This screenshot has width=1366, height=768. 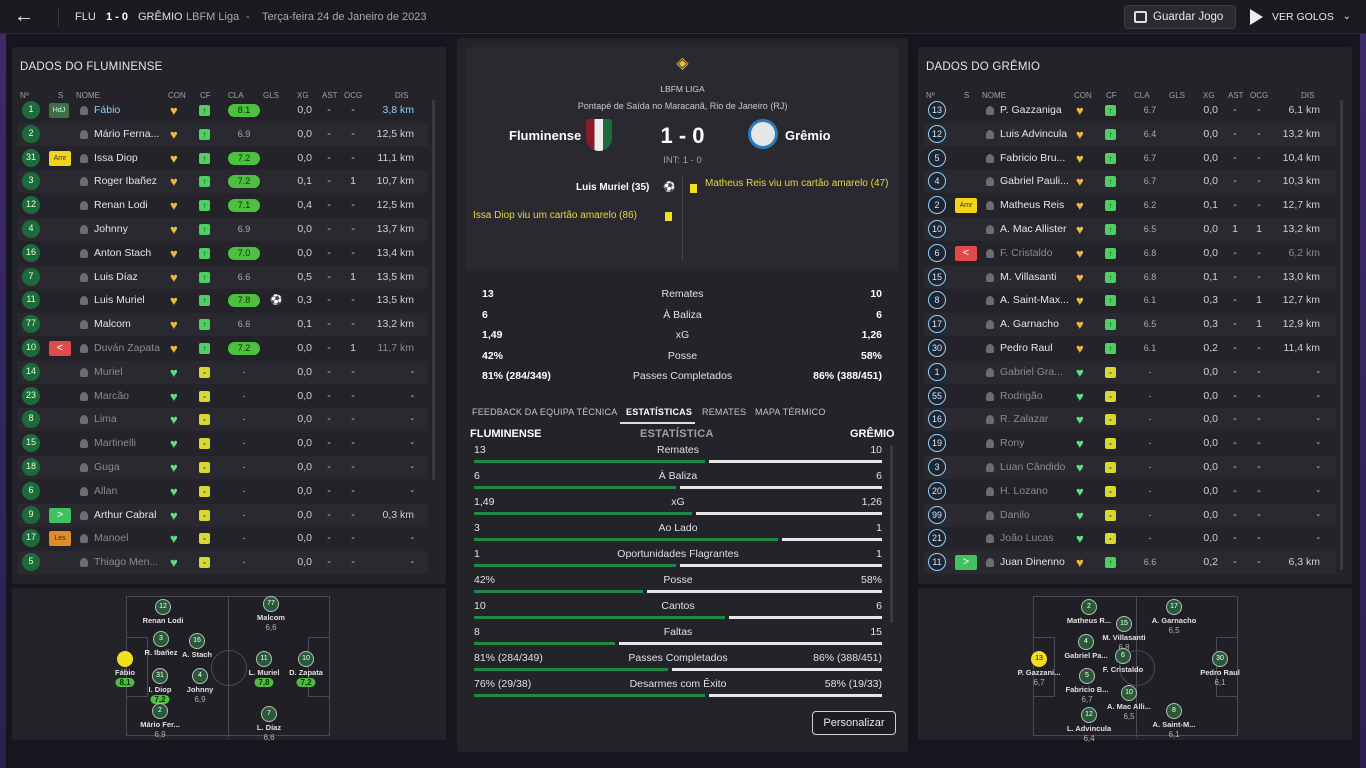 What do you see at coordinates (808, 135) in the screenshot?
I see `away-team-name: Grêmio` at bounding box center [808, 135].